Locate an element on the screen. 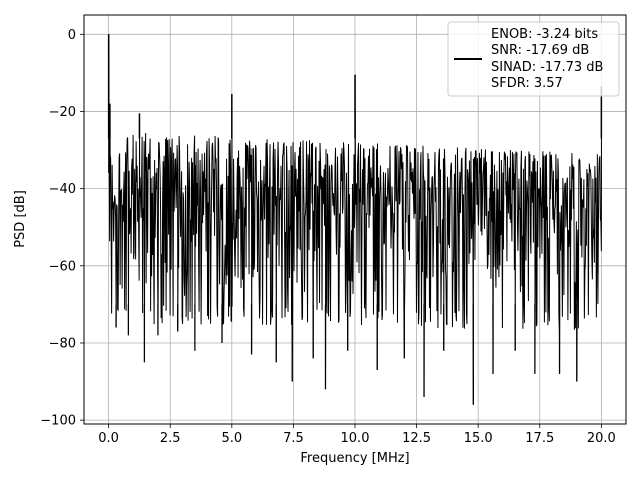 The image size is (640, 480). y-tick-label: −80 is located at coordinates (62, 343).